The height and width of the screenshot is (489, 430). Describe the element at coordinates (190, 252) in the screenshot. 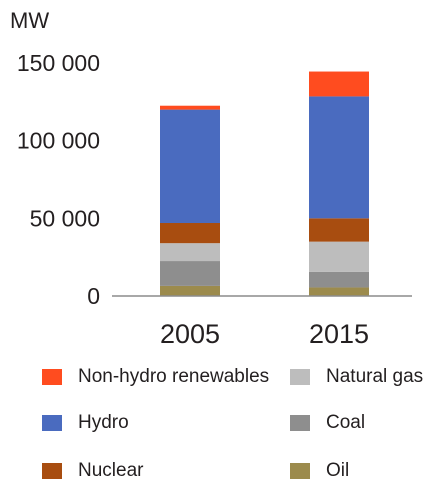

I see `bar-segment-natural-gas-2005` at that location.